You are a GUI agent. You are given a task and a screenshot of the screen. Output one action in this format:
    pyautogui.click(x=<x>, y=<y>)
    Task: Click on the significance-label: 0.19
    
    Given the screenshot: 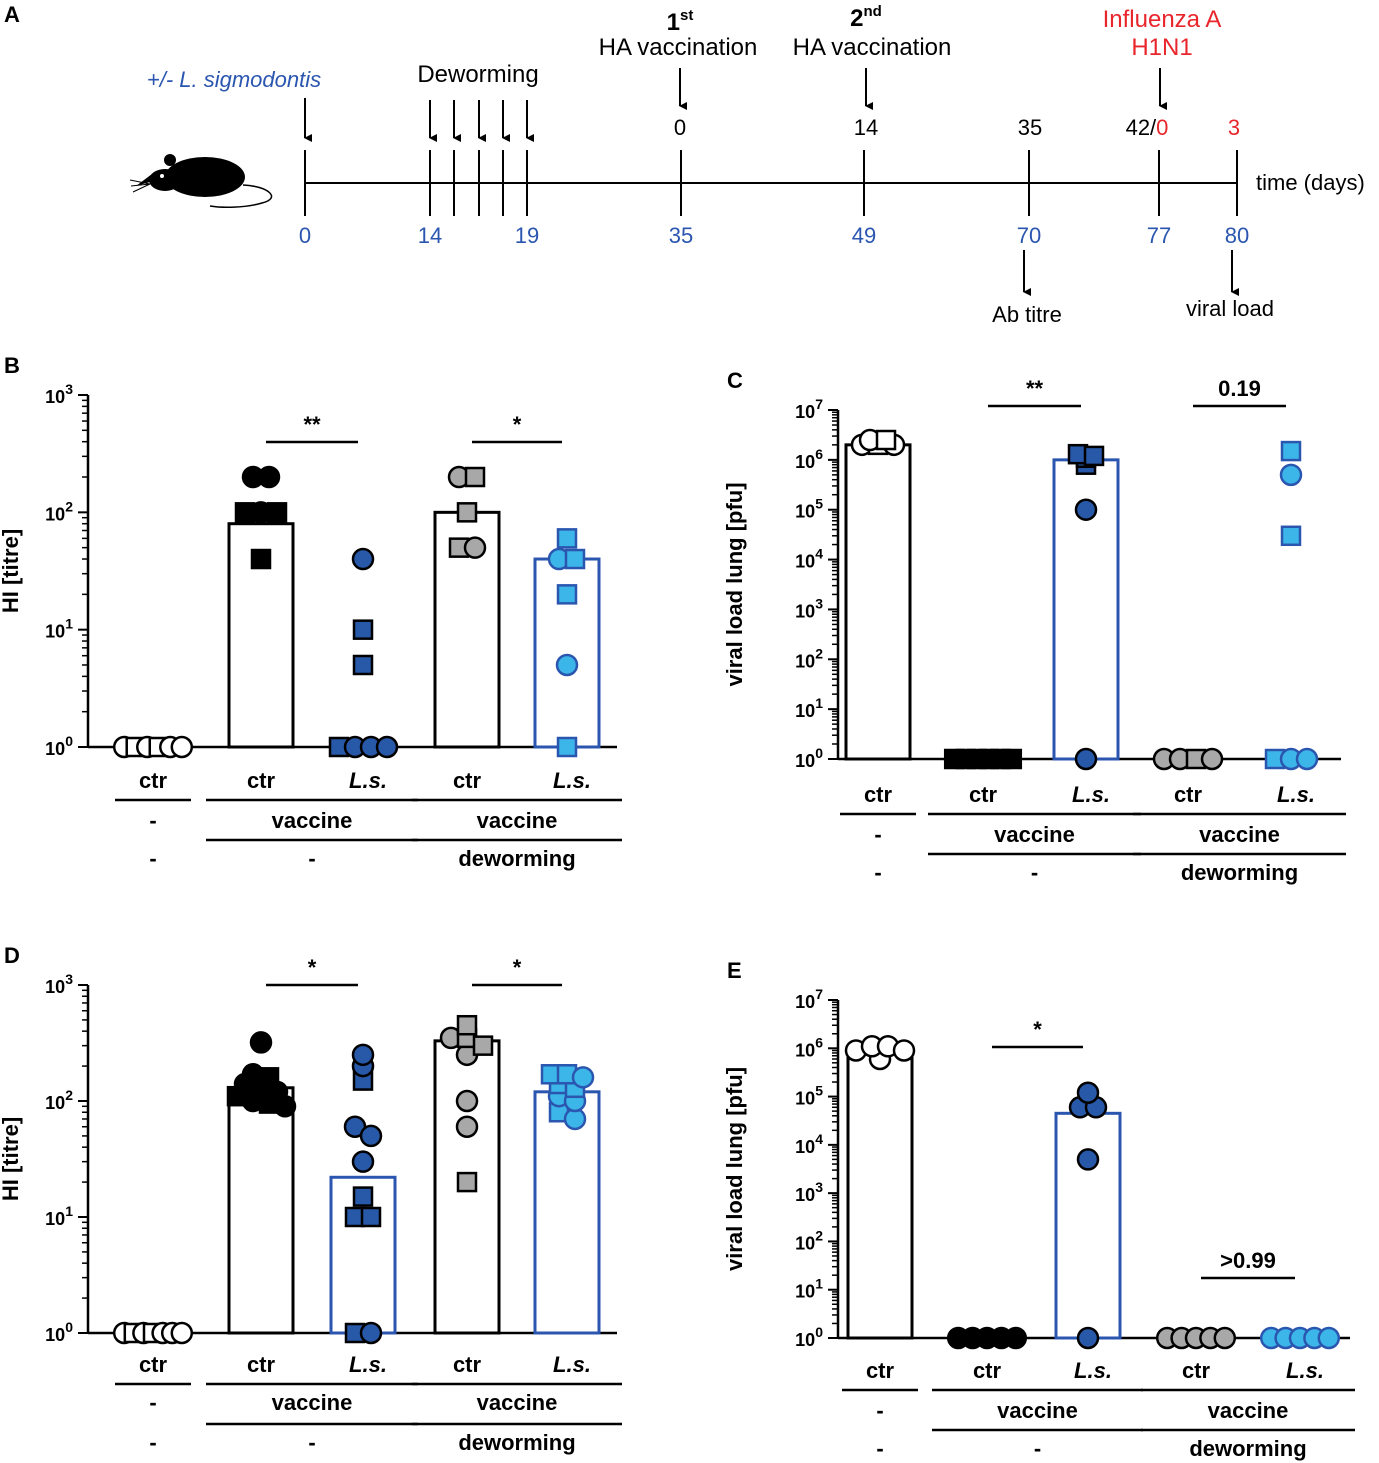 What is the action you would take?
    pyautogui.click(x=1239, y=388)
    